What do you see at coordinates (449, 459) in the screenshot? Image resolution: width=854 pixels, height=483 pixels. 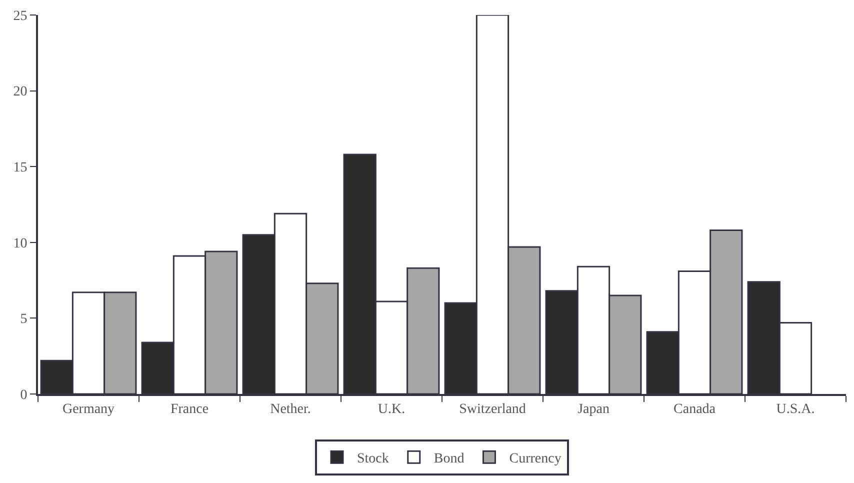 I see `legend-label: Bond` at bounding box center [449, 459].